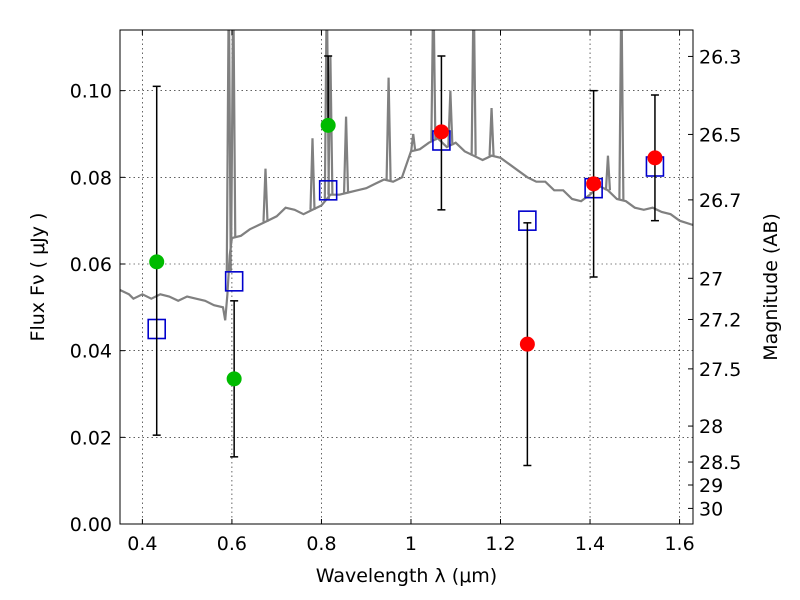 This screenshot has height=600, width=800. I want to click on x-tick-label: 1, so click(411, 544).